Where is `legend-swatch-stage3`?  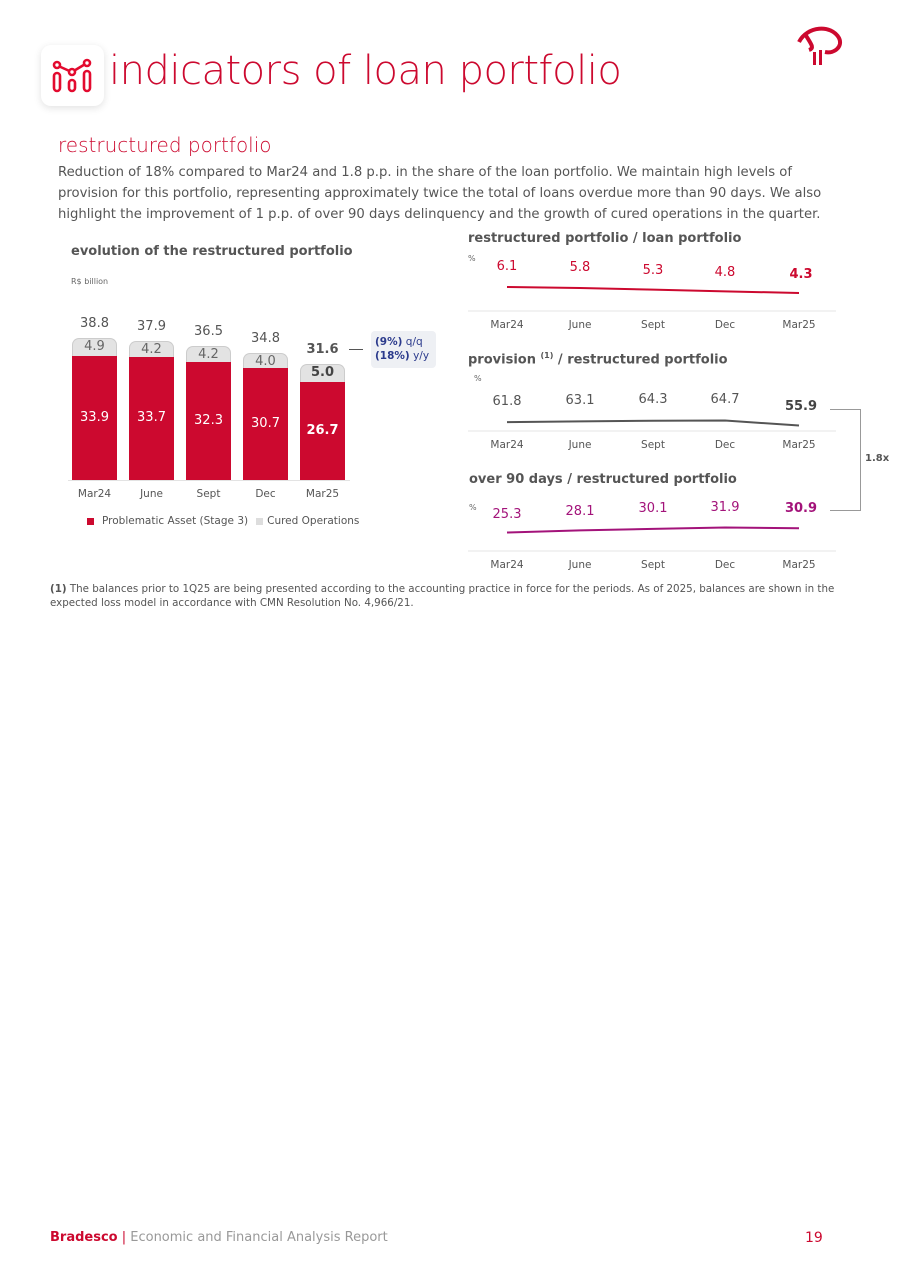
legend-swatch-stage3 is located at coordinates (90, 521).